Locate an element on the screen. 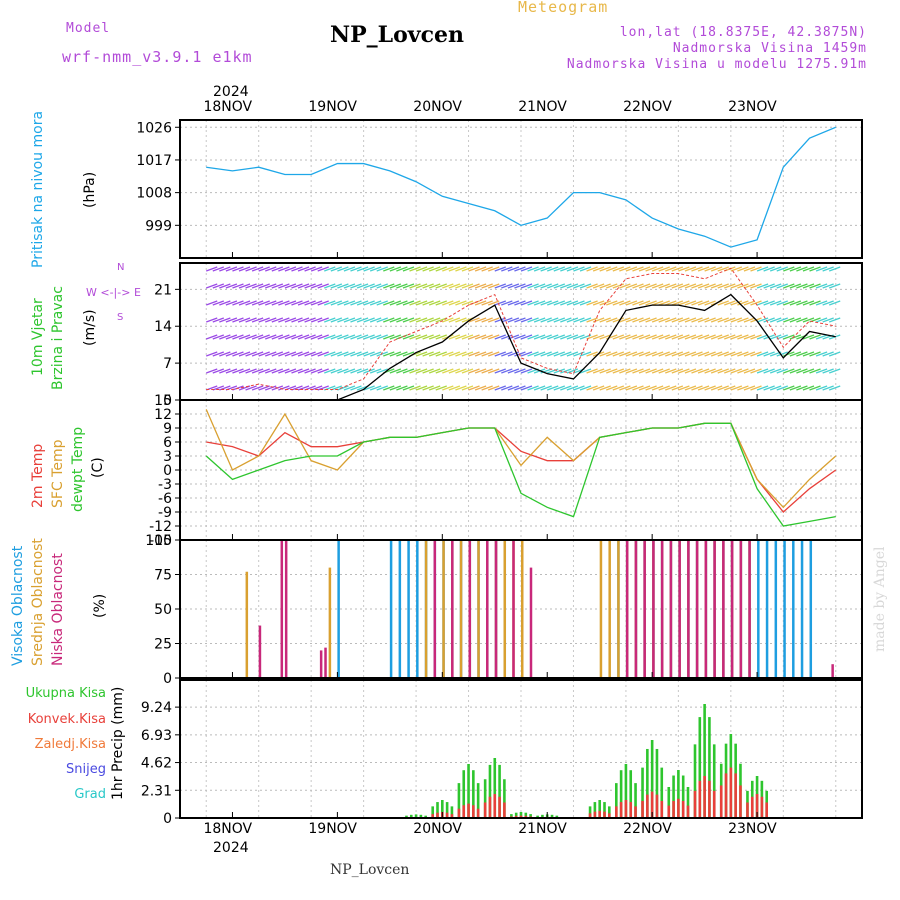 This screenshot has height=900, width=900. bottom-day-label: 19NOV is located at coordinates (333, 829).